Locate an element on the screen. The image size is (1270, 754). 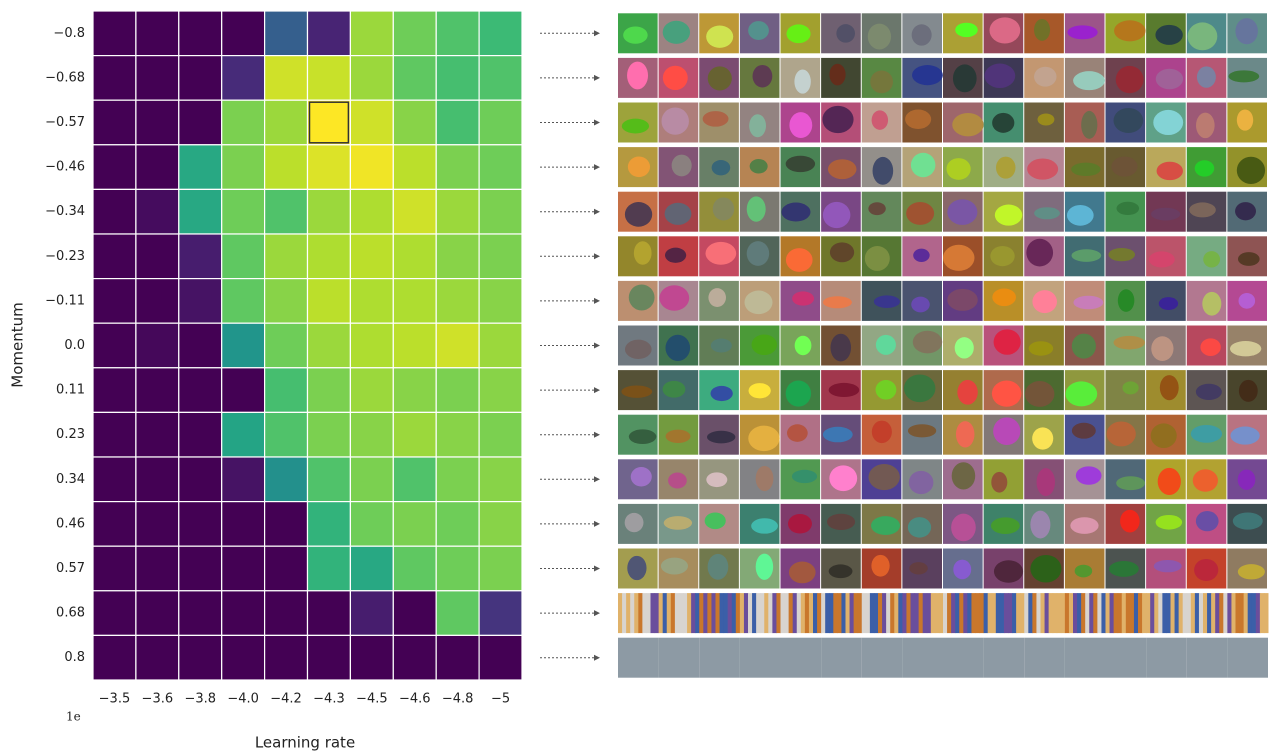
x-tick-label: −4.6 is located at coordinates (415, 699).